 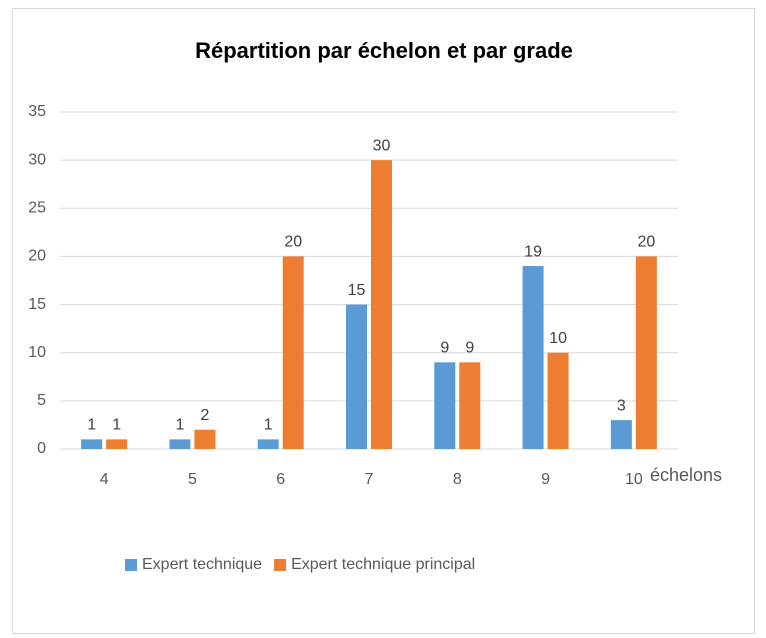 I want to click on data-label: 3, so click(x=621, y=405).